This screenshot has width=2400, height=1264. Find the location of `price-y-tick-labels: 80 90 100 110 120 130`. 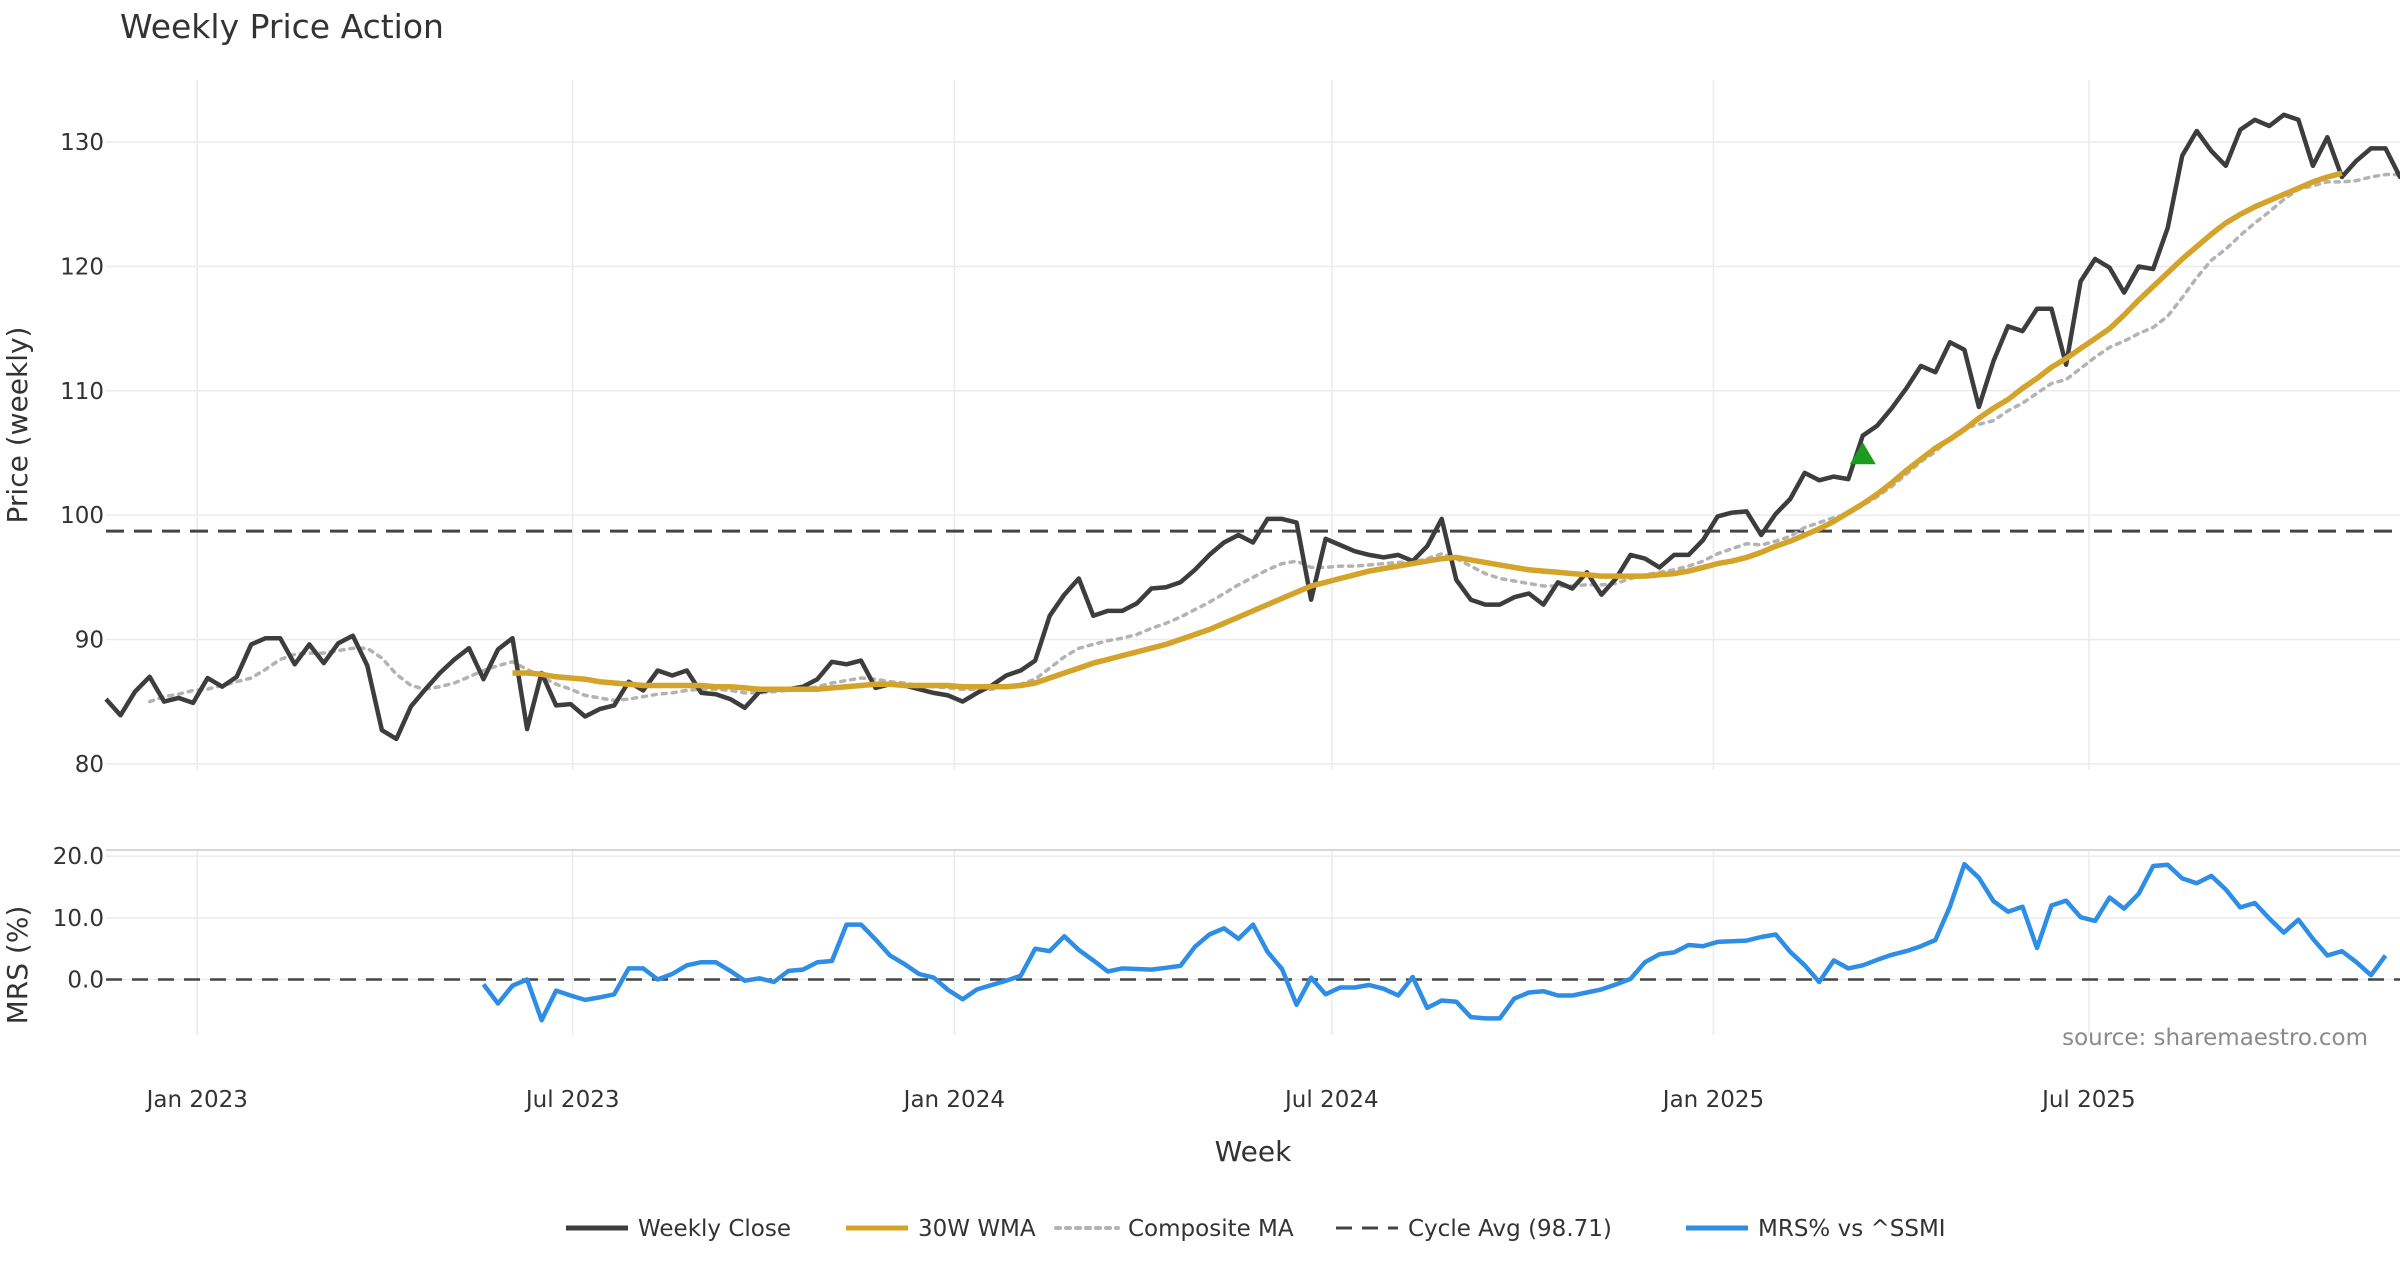

price-y-tick-labels: 80 90 100 110 120 130 is located at coordinates (82, 454).